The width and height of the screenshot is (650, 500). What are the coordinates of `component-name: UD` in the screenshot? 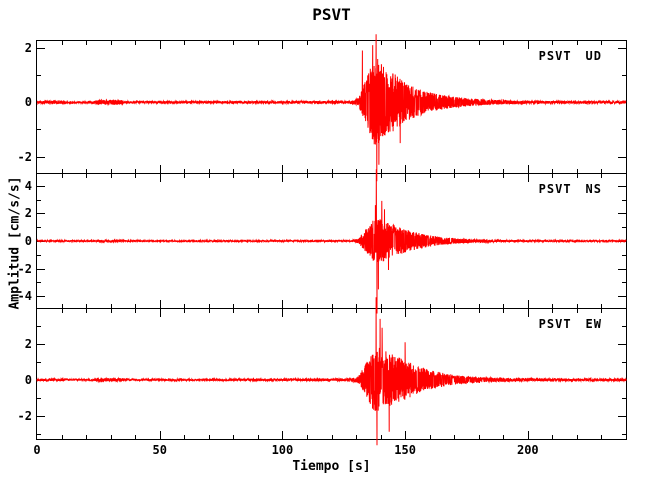 It's located at (593, 56).